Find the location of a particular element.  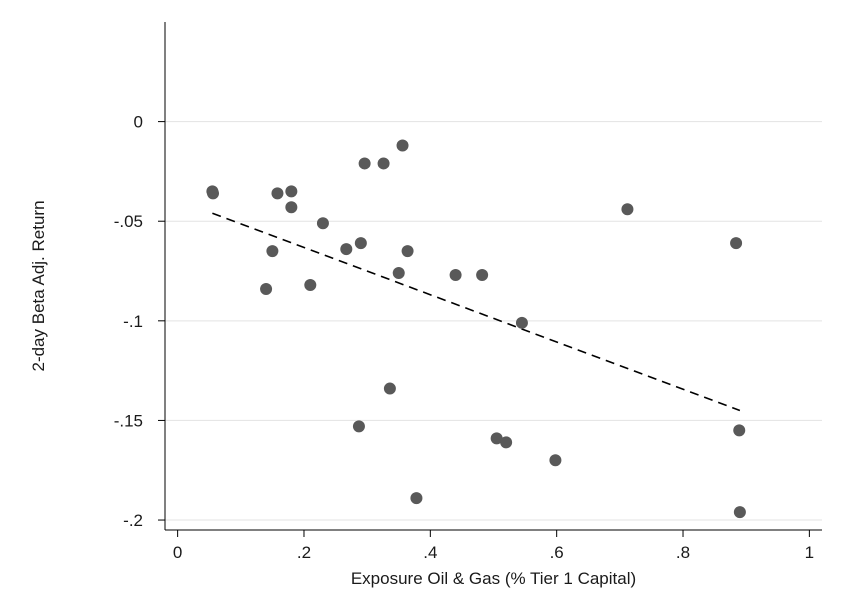

y-tick-label: -.05 is located at coordinates (128, 221).